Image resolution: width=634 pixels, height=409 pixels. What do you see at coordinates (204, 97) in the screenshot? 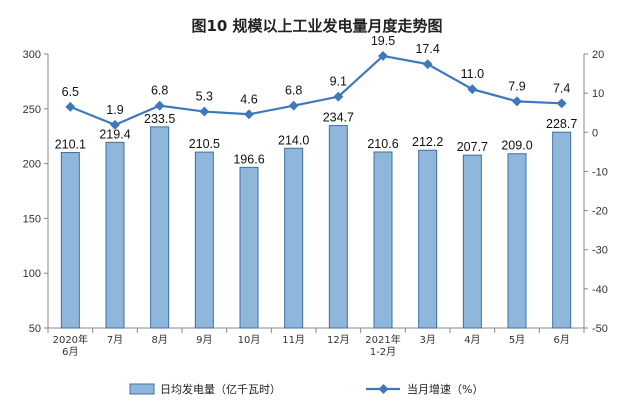
I see `growth-value-label: 5.3` at bounding box center [204, 97].